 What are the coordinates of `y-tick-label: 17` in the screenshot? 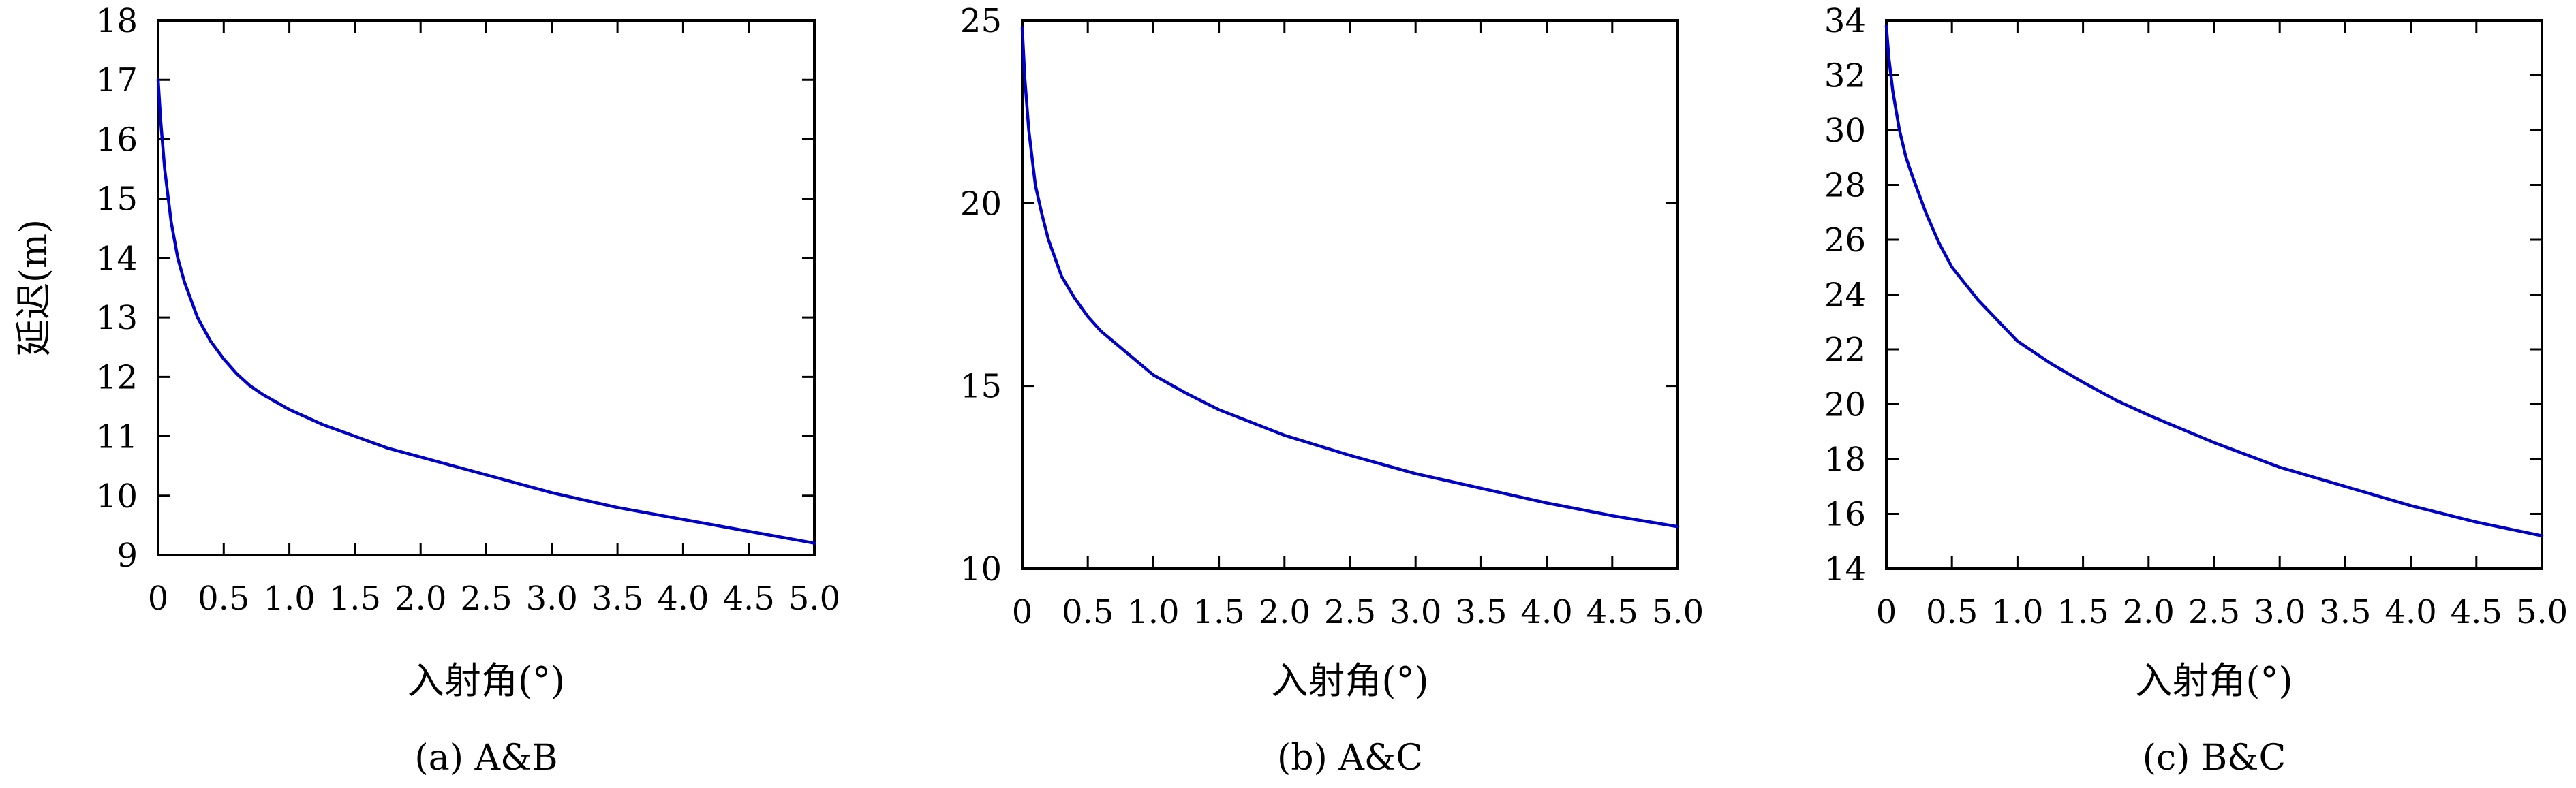 It's located at (117, 80).